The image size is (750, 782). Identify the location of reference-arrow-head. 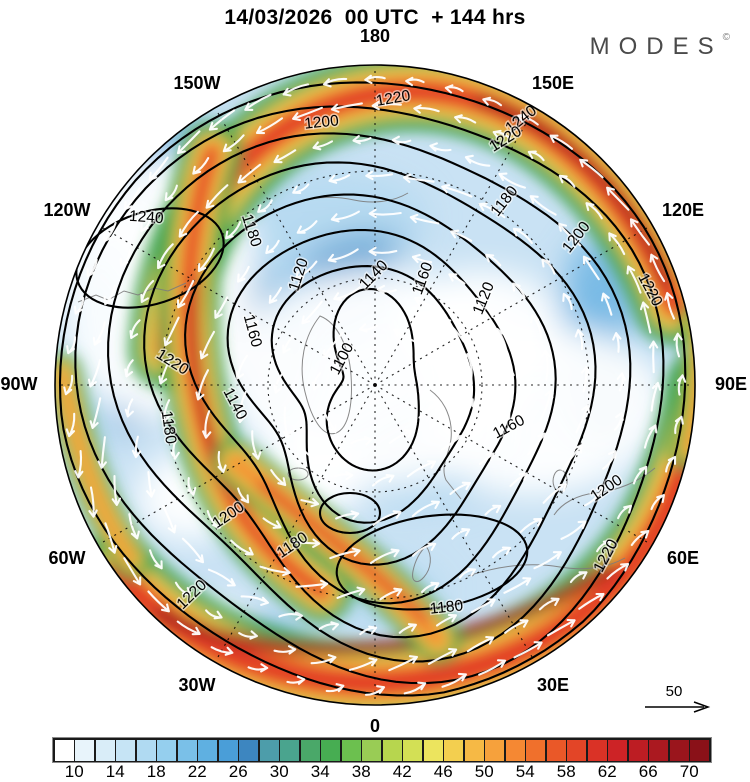
(702, 707).